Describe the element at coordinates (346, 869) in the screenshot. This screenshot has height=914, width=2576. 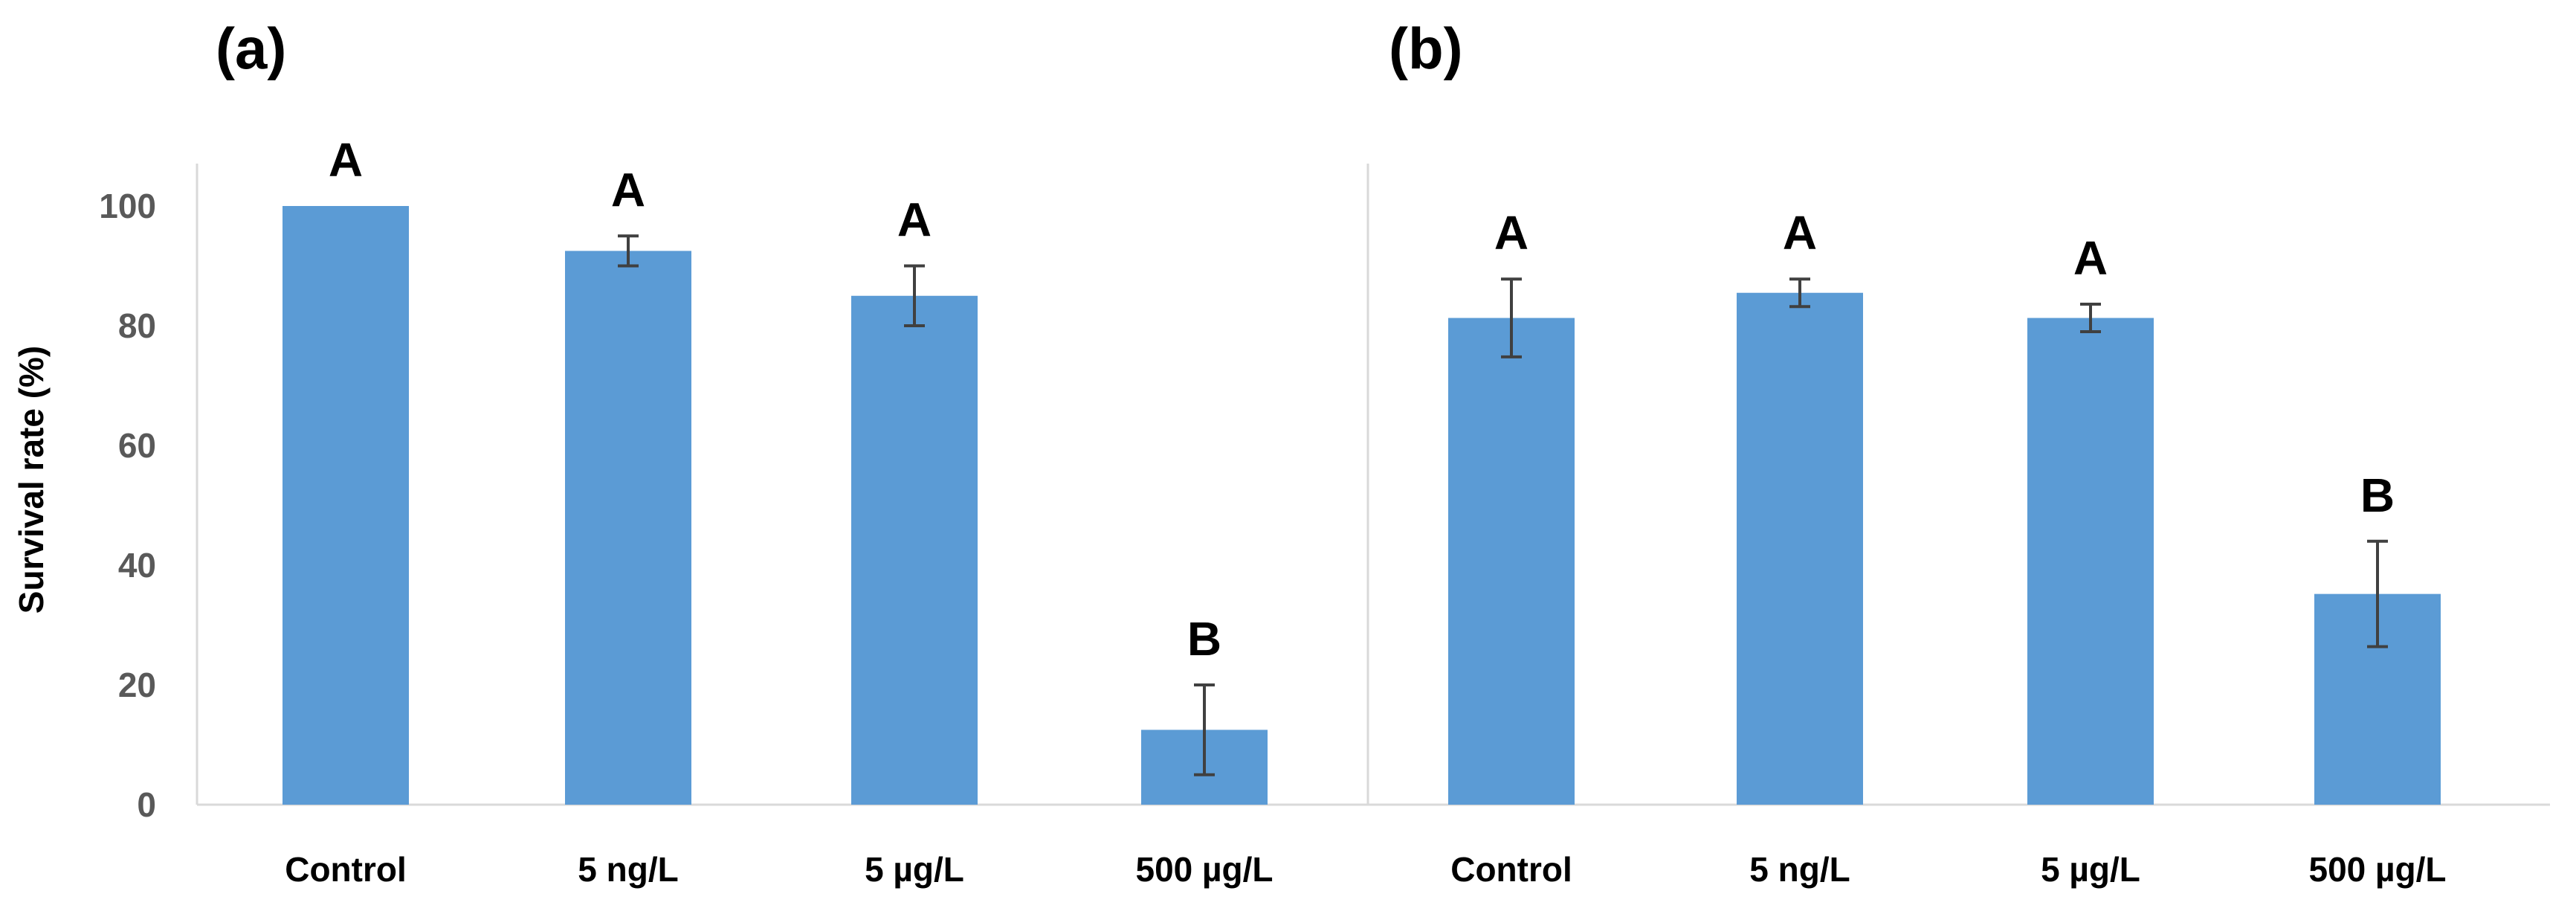
I see `x-tick-label-a-1: Control` at that location.